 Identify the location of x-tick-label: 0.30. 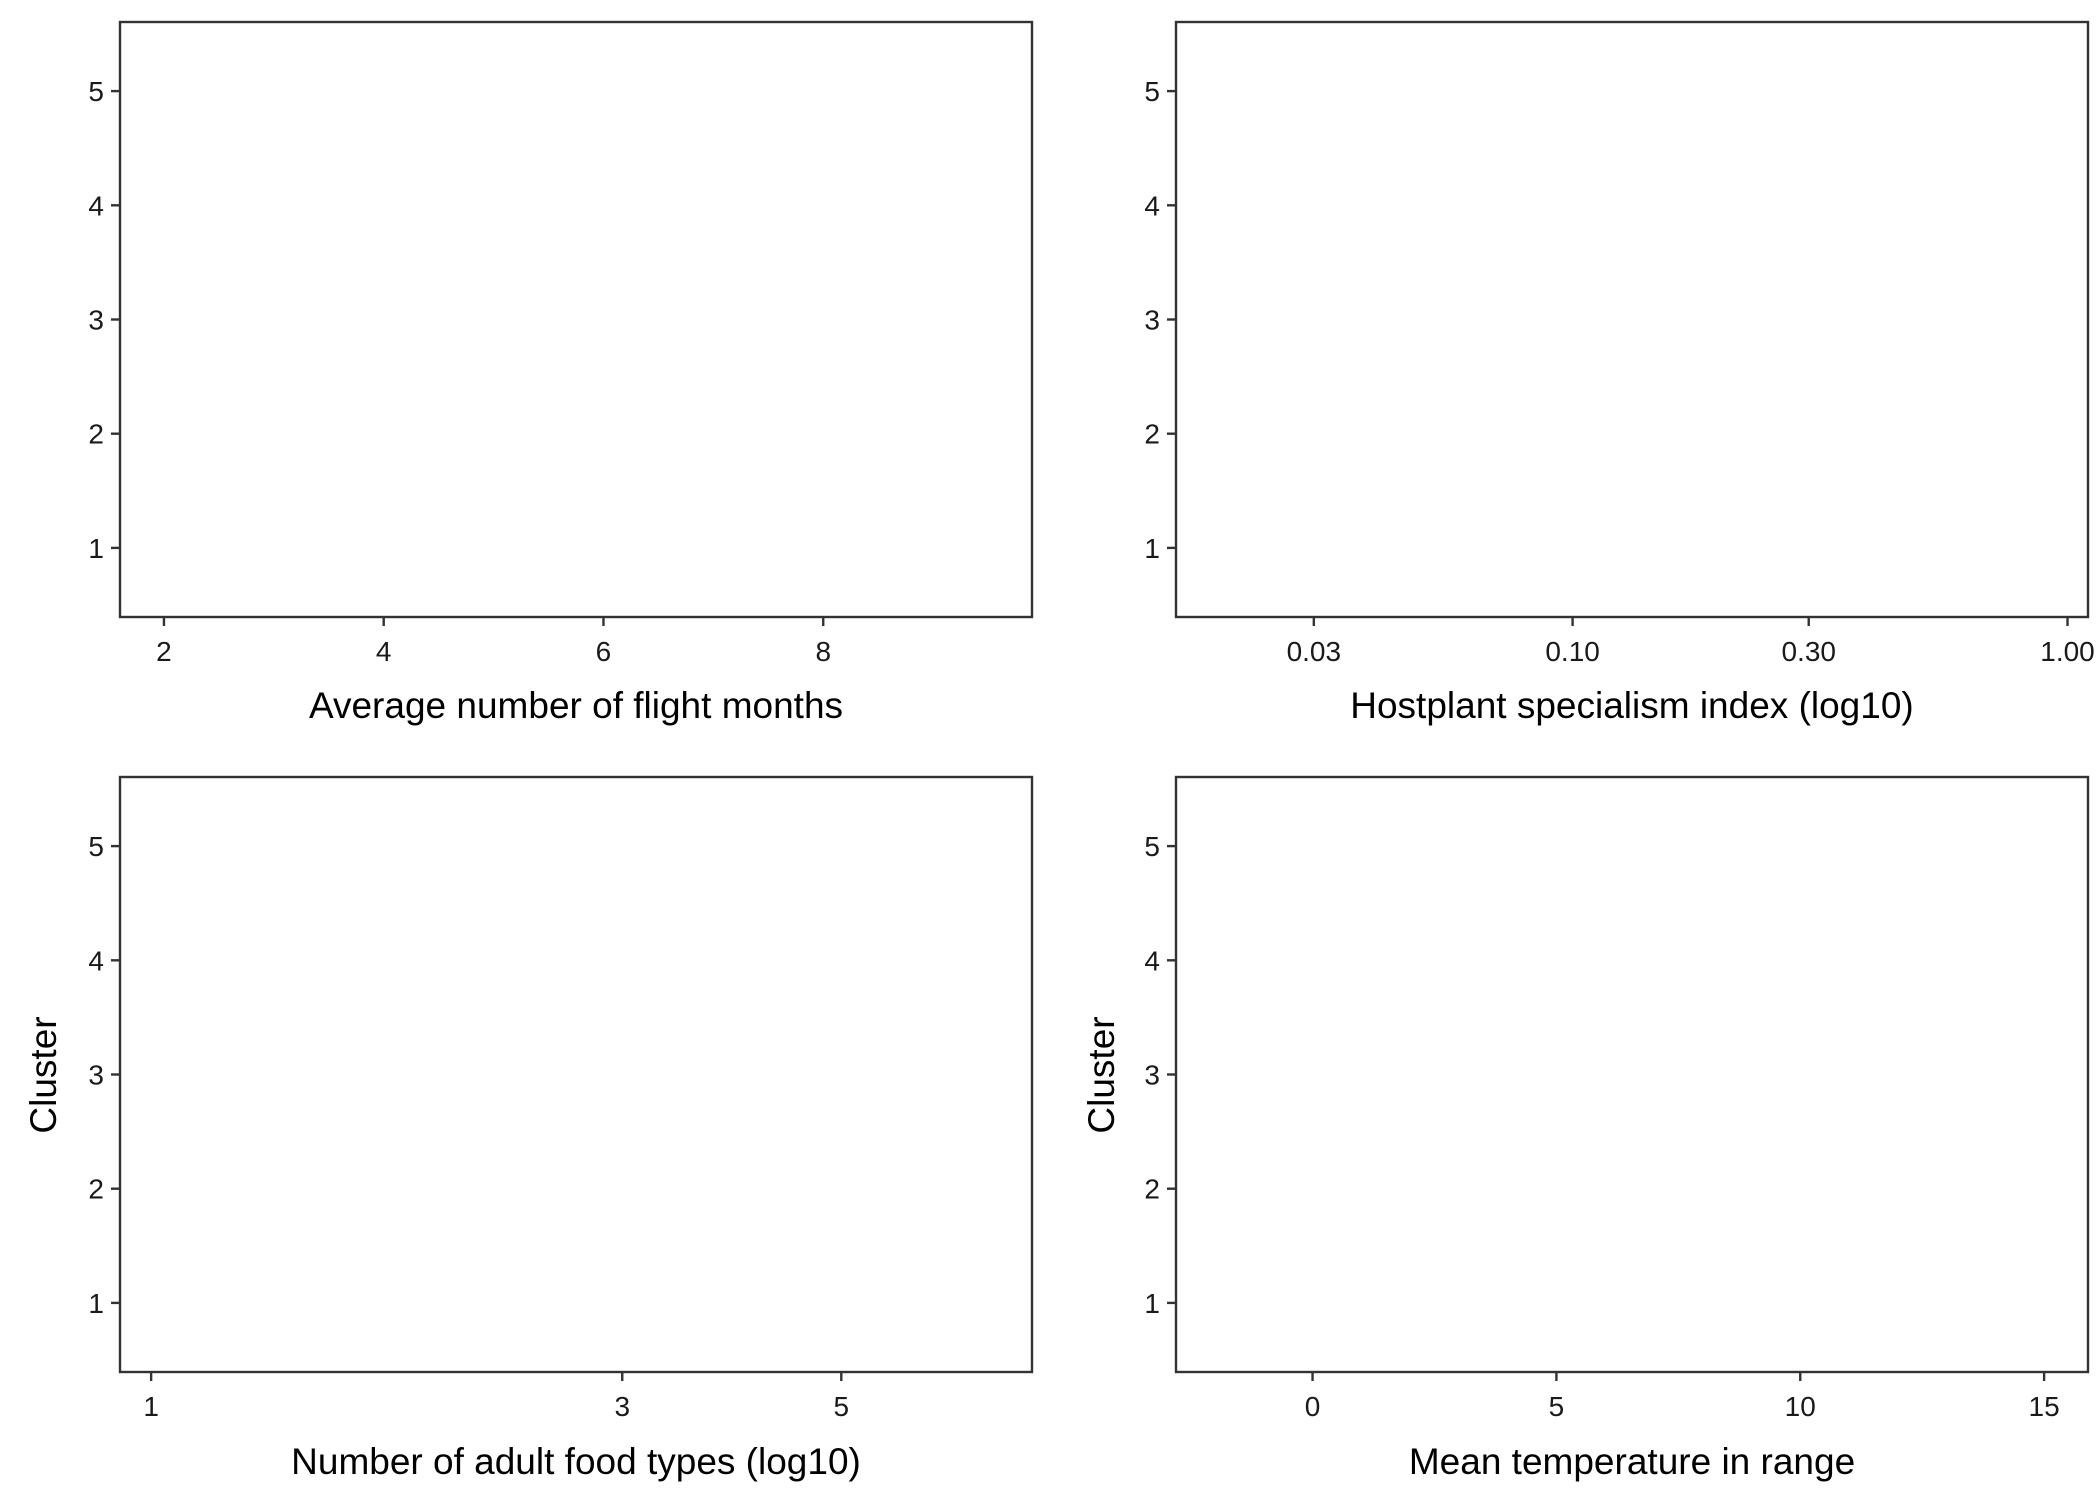
(1808, 651).